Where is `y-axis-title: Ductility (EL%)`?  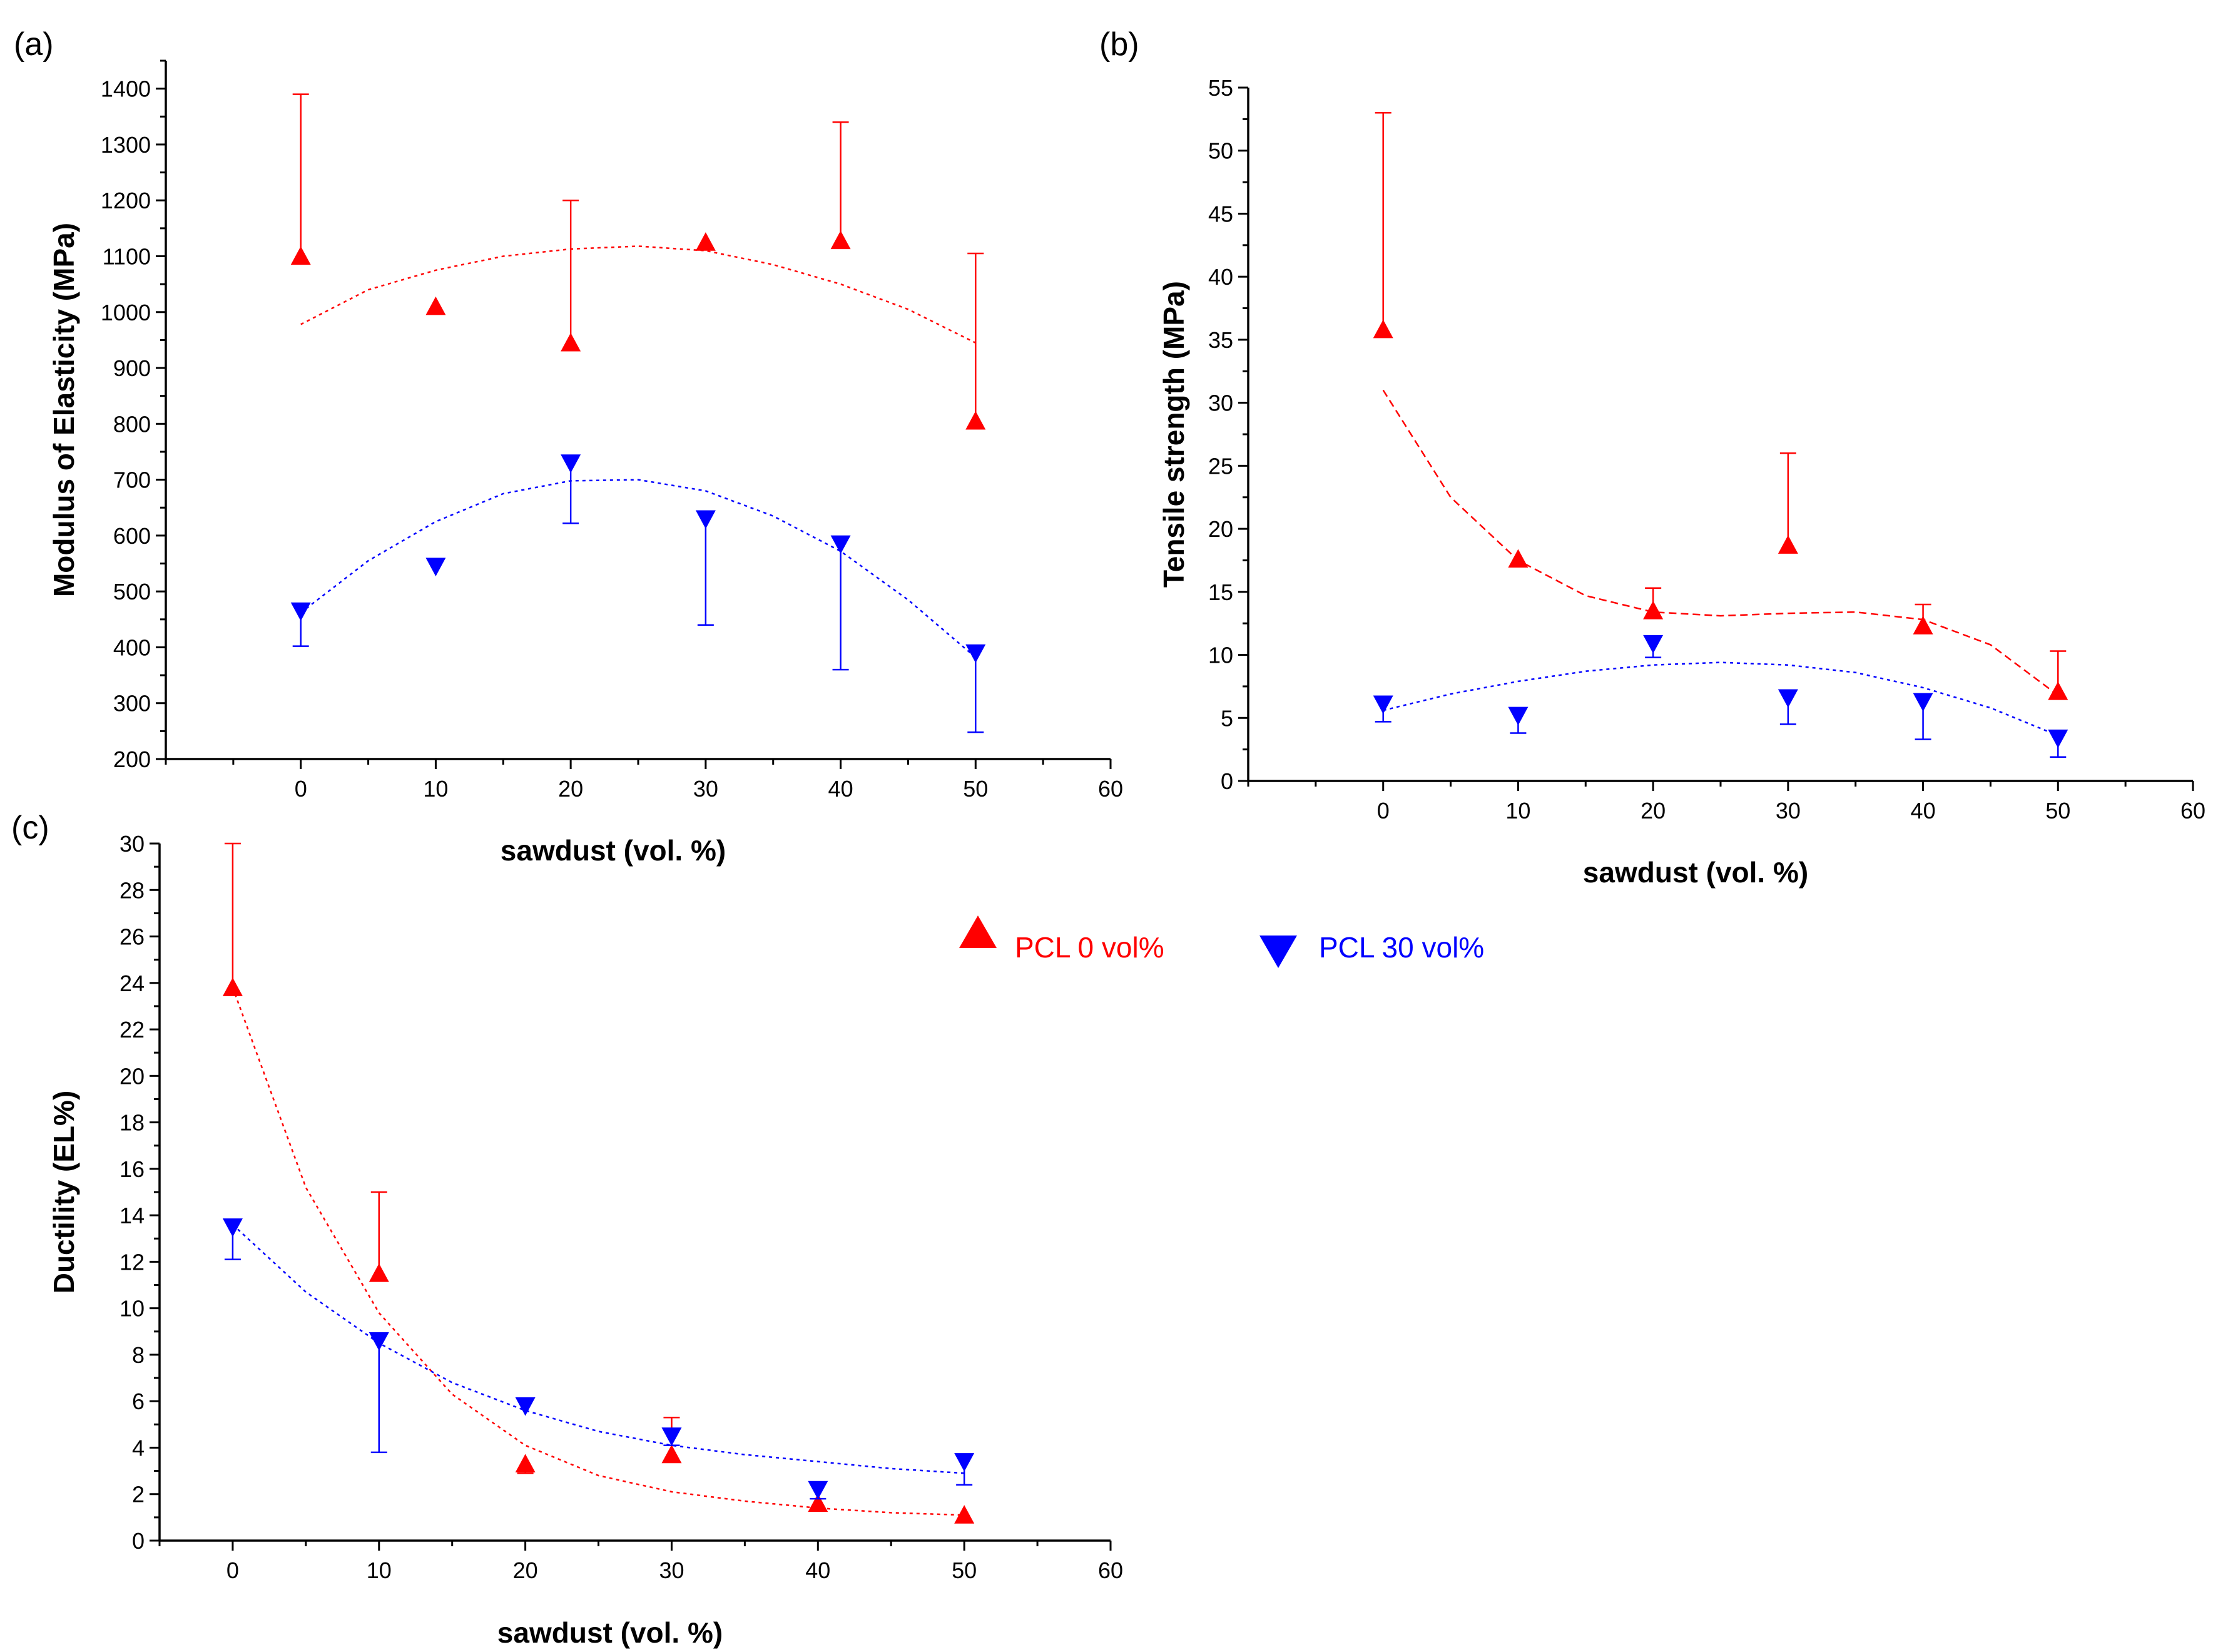 y-axis-title: Ductility (EL%) is located at coordinates (64, 1192).